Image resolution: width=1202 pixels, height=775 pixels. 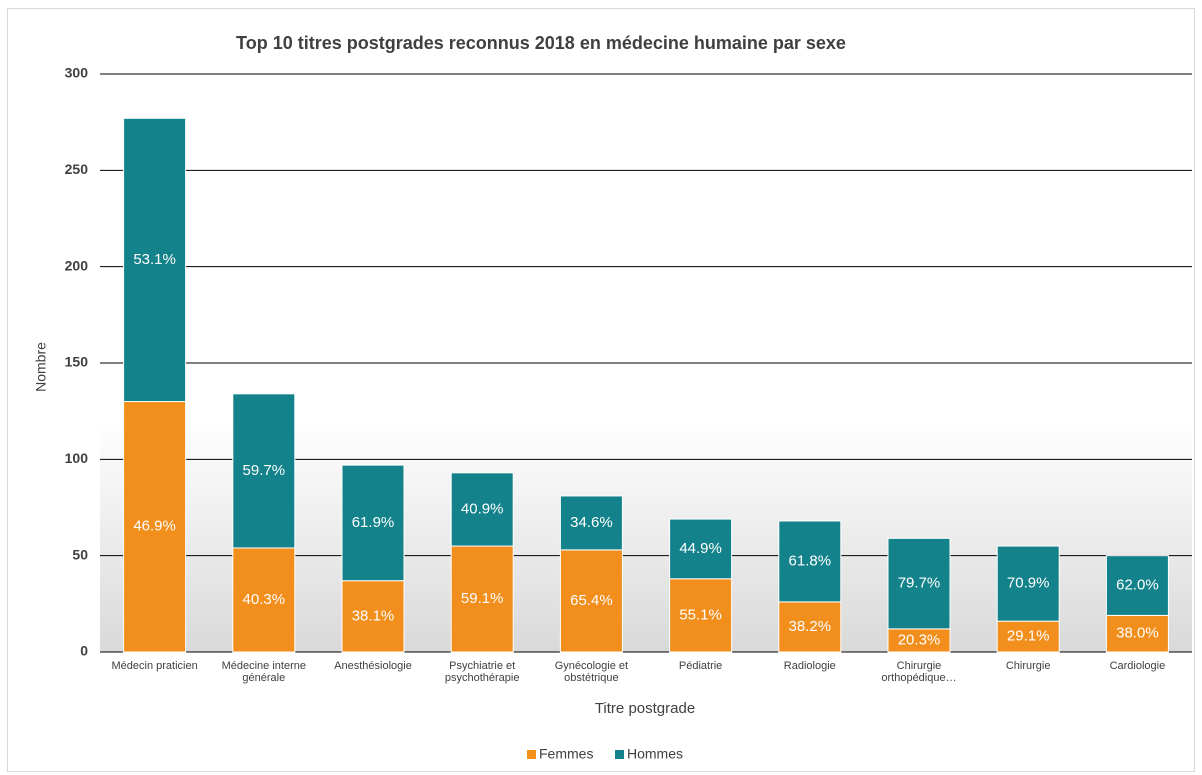 What do you see at coordinates (919, 639) in the screenshot?
I see `data-label: 20.3%` at bounding box center [919, 639].